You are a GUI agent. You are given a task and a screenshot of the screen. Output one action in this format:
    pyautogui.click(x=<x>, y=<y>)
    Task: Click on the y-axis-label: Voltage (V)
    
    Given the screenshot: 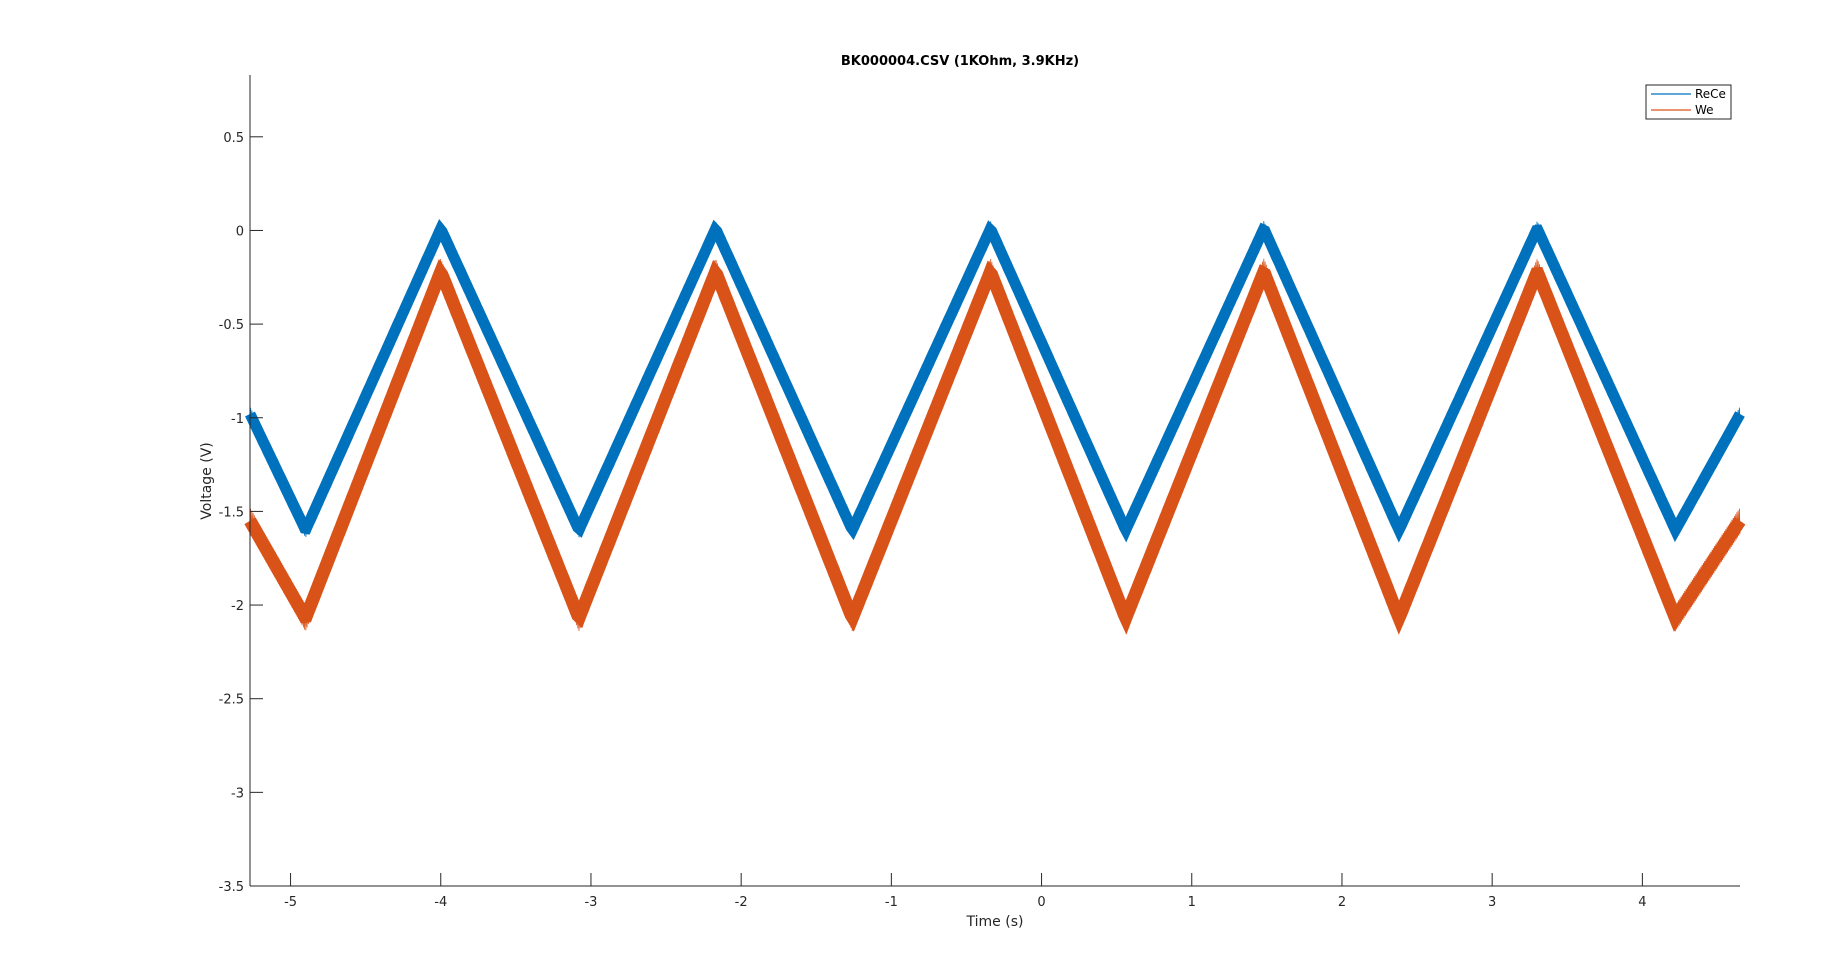 What is the action you would take?
    pyautogui.click(x=207, y=480)
    